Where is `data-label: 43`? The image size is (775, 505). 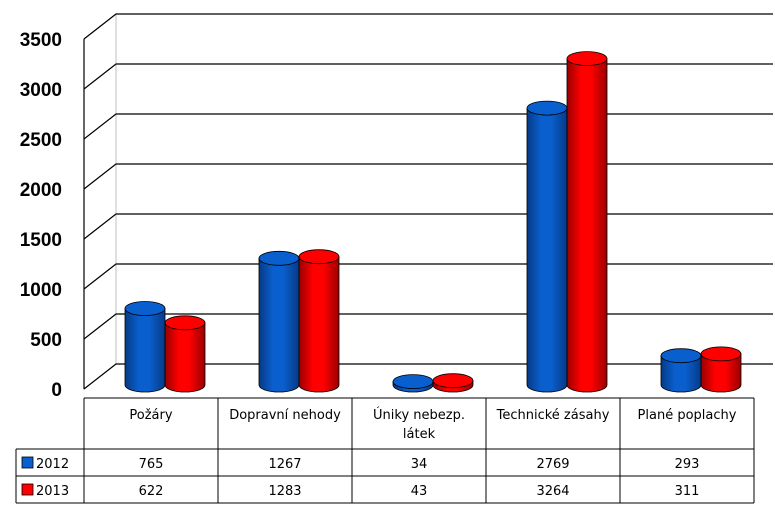
data-label: 43 is located at coordinates (419, 491).